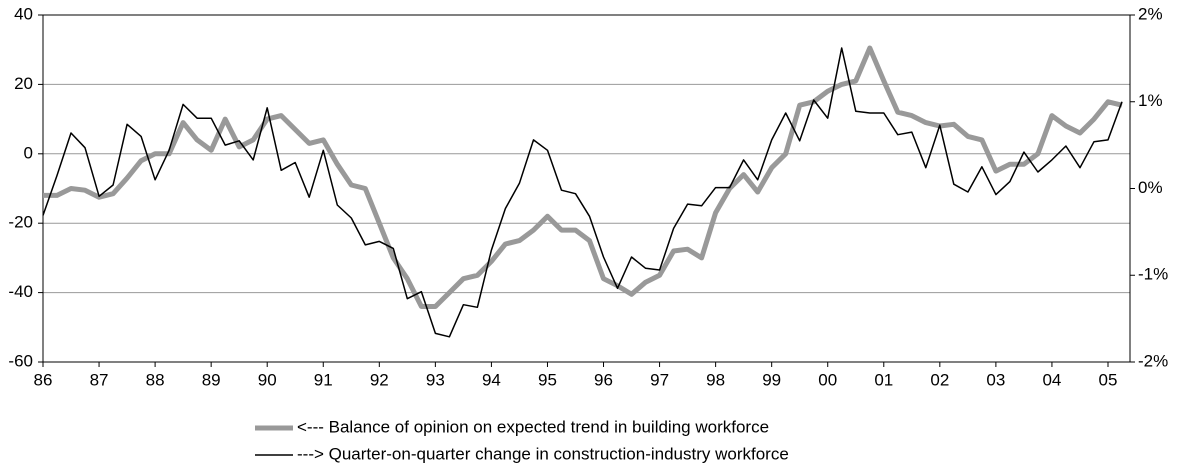 Image resolution: width=1181 pixels, height=470 pixels. I want to click on y-tick-label: -20, so click(20, 222).